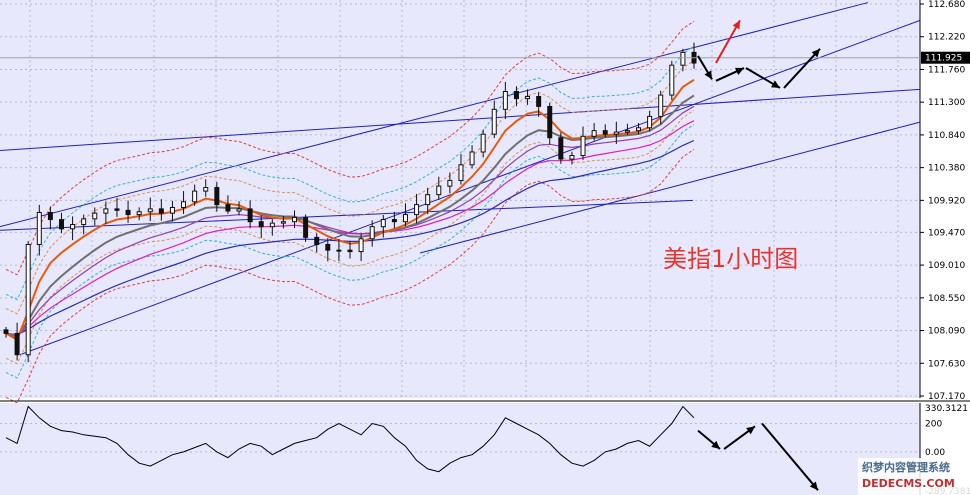 The height and width of the screenshot is (495, 970). I want to click on price-tick-label: 111.300, so click(946, 103).